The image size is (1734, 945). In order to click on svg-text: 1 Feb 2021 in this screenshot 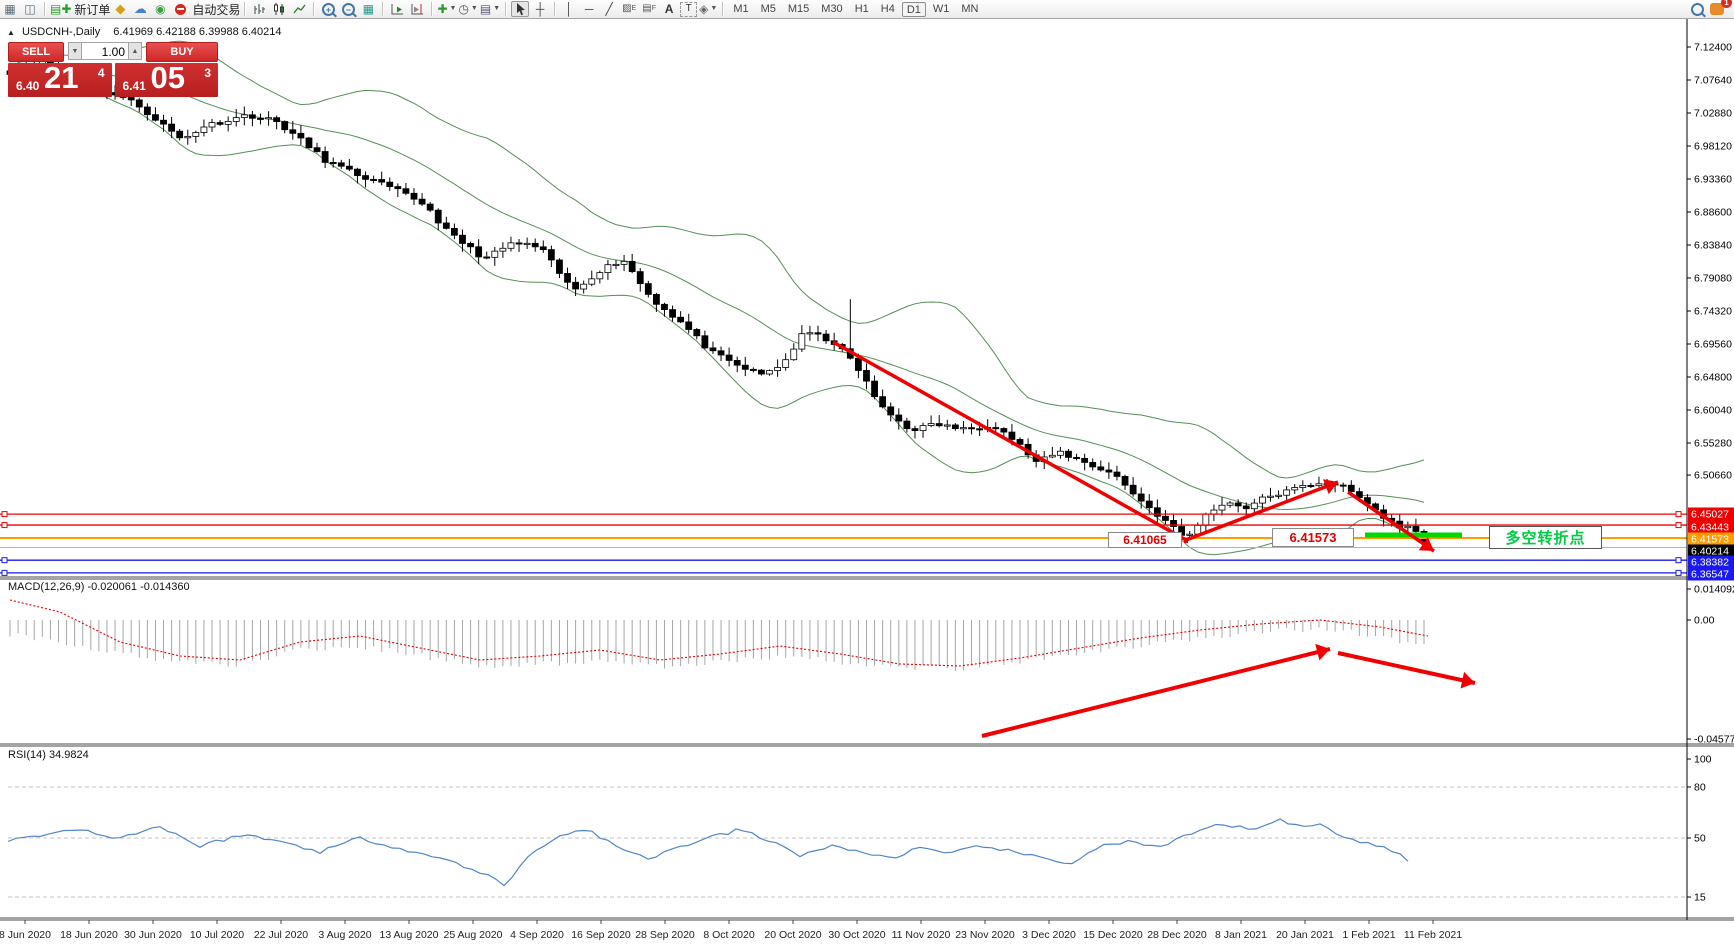, I will do `click(1368, 935)`.